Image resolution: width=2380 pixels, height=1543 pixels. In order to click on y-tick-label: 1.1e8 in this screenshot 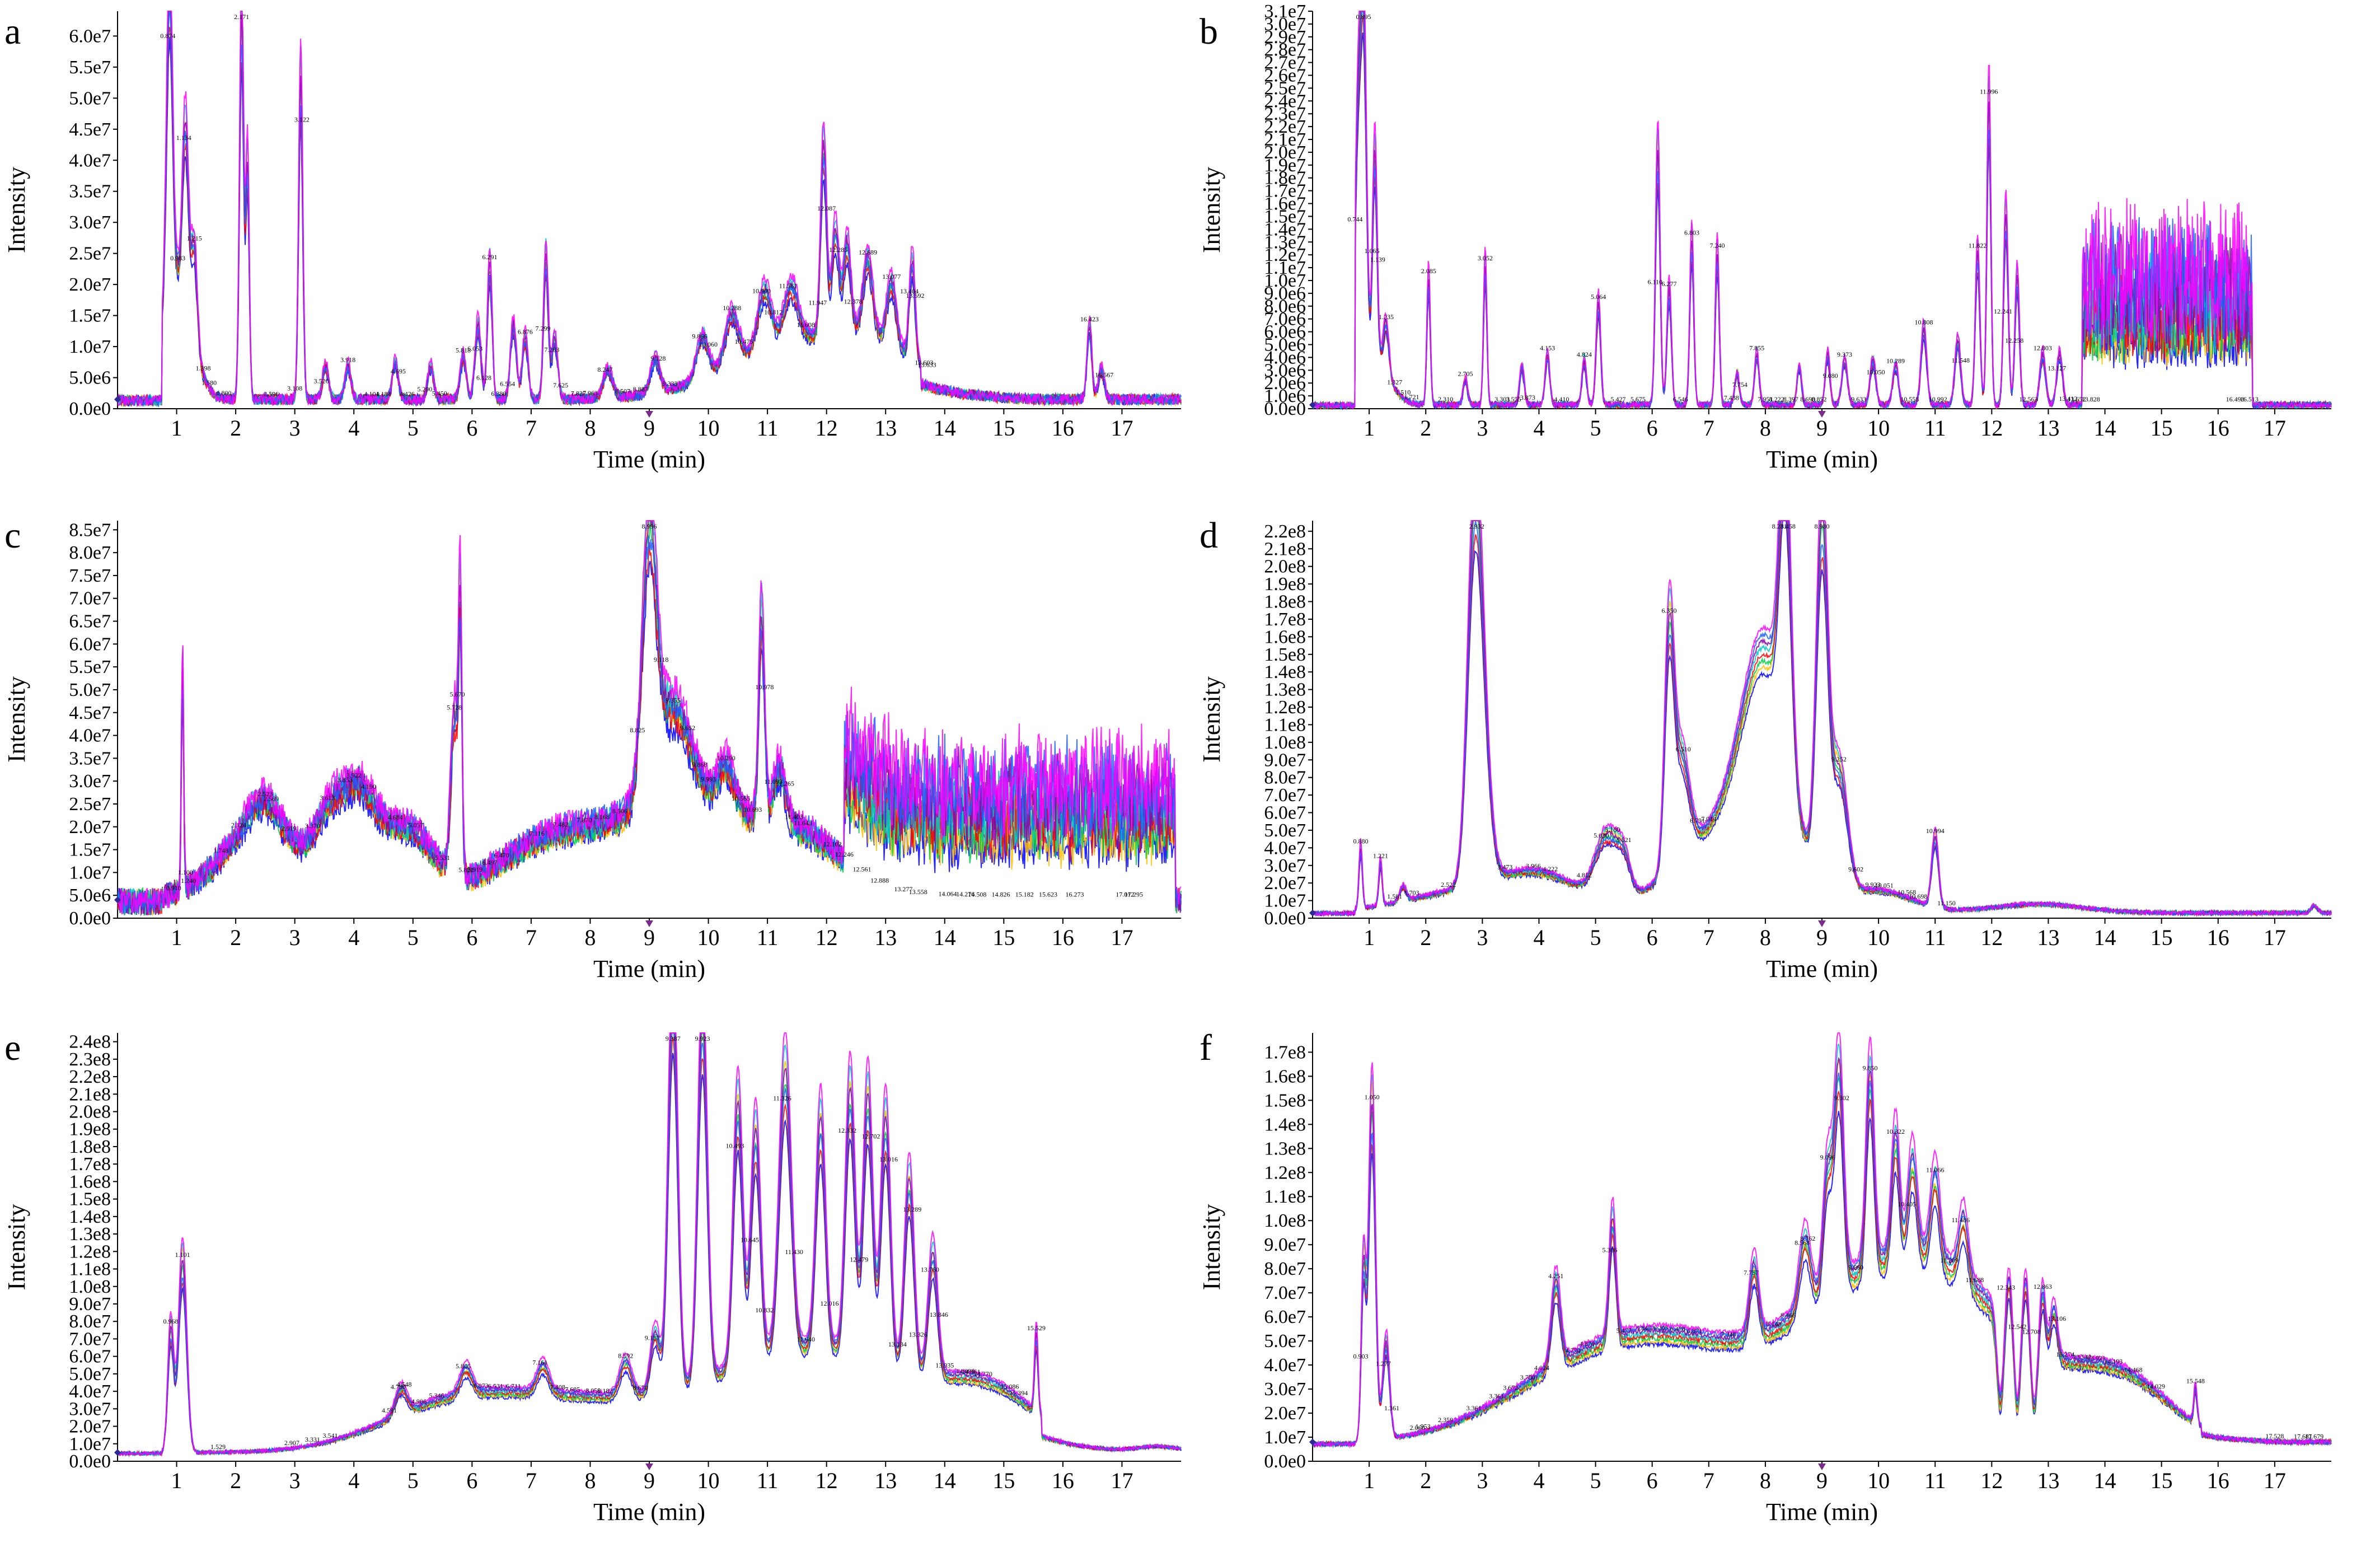, I will do `click(1285, 1196)`.